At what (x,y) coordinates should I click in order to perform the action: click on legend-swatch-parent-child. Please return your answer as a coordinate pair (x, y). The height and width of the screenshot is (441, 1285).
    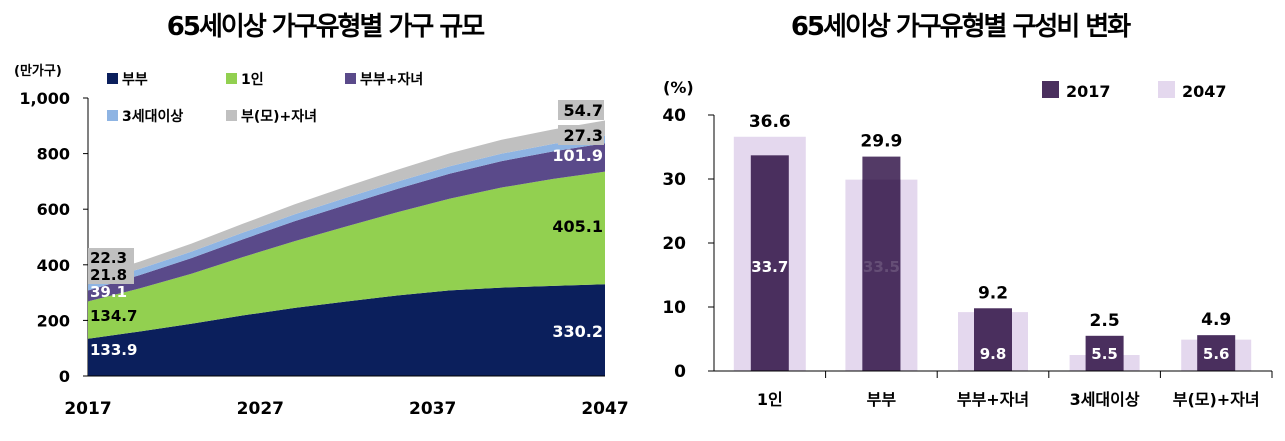
    Looking at the image, I should click on (231, 115).